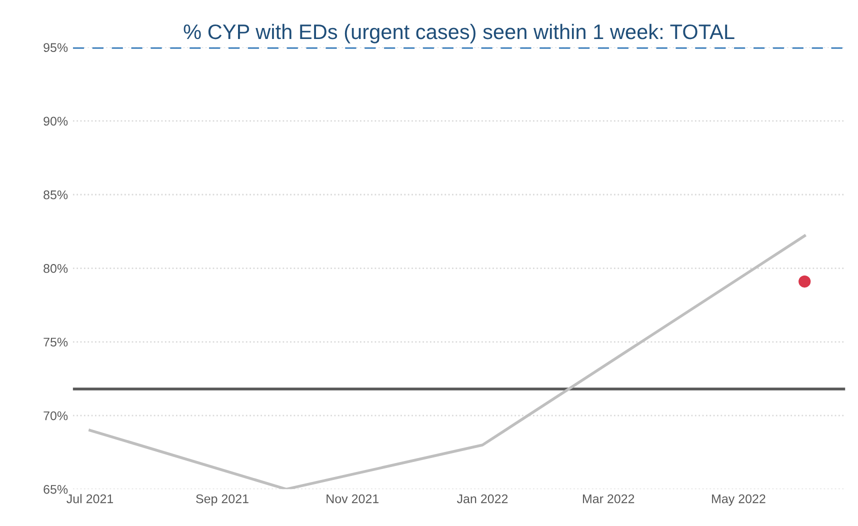 The width and height of the screenshot is (858, 526). Describe the element at coordinates (56, 489) in the screenshot. I see `y-tick-label: 65%` at that location.